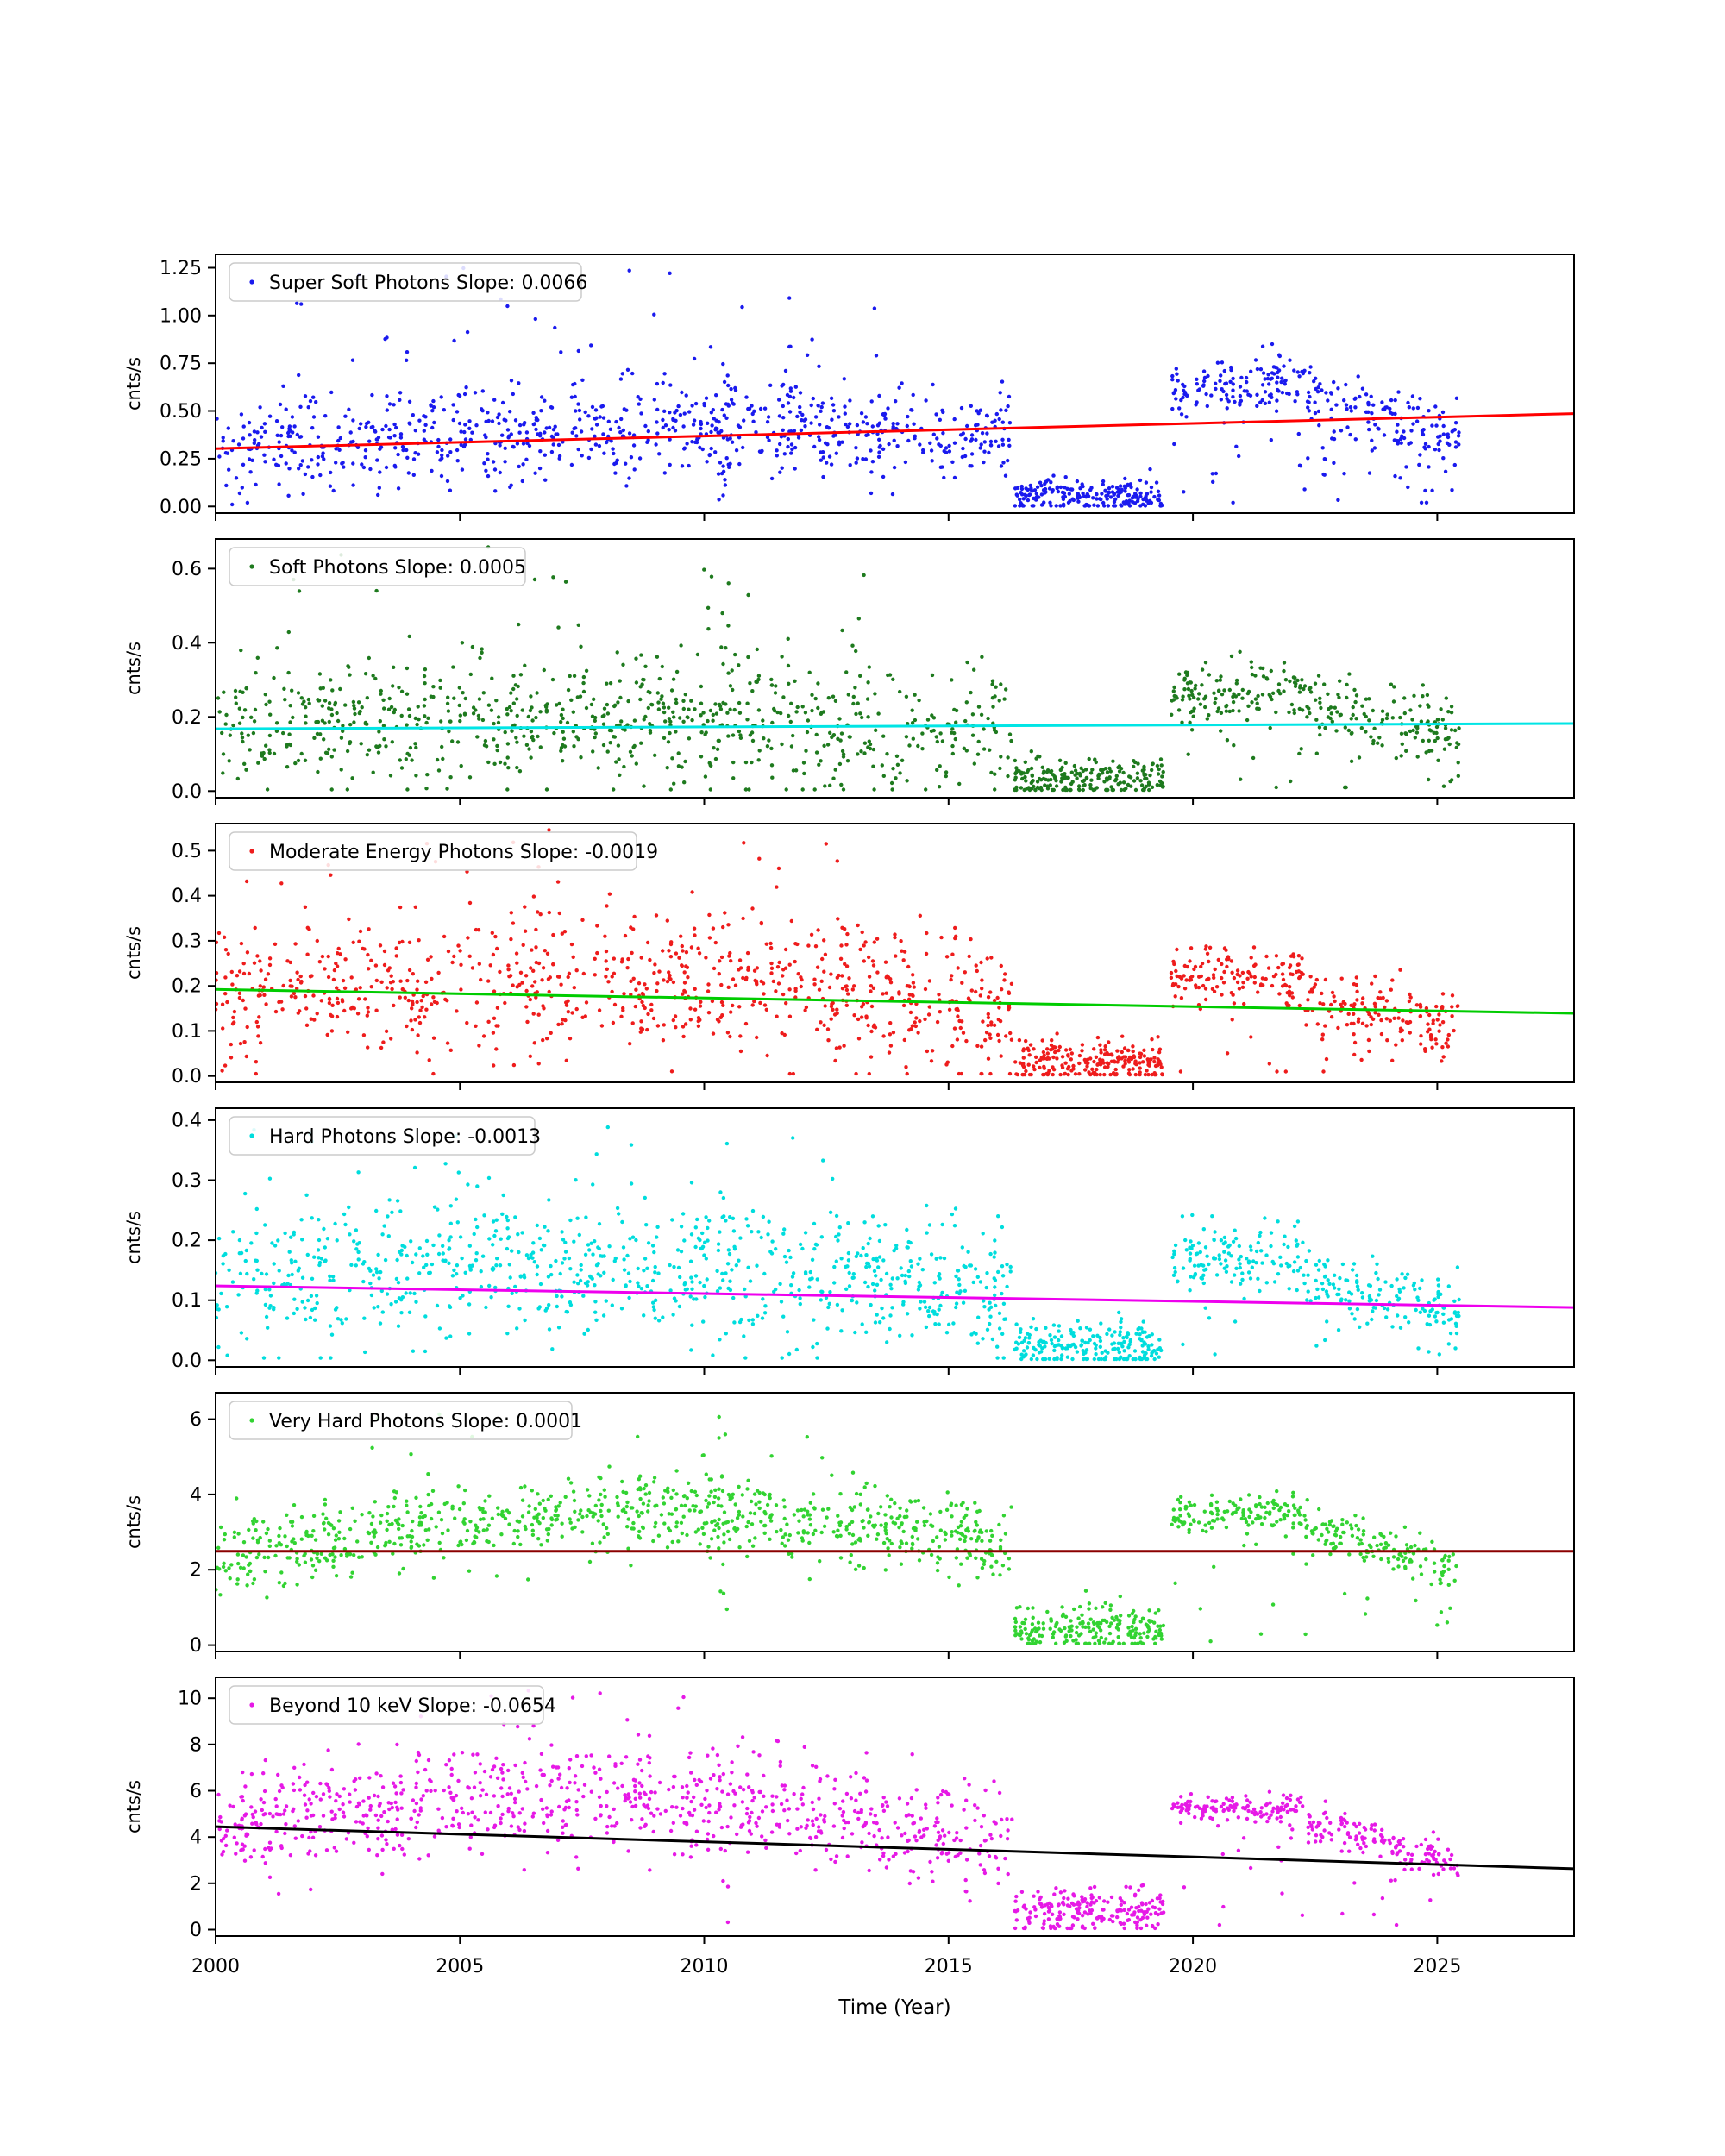 This screenshot has width=1725, height=2156. I want to click on scatter-beyond-10-kev, so click(838, 1809).